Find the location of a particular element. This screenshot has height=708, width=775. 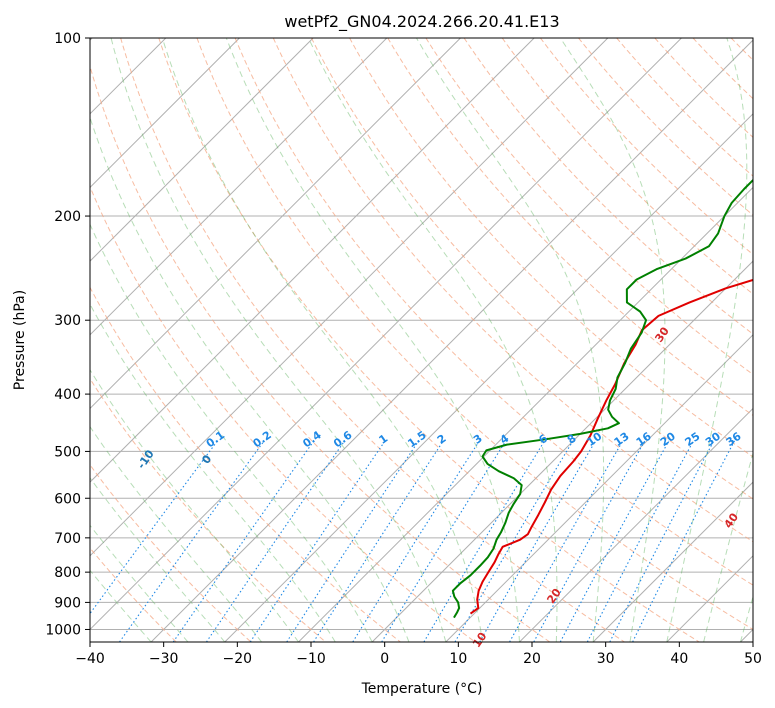

y-tick-label: 600 is located at coordinates (67, 499).